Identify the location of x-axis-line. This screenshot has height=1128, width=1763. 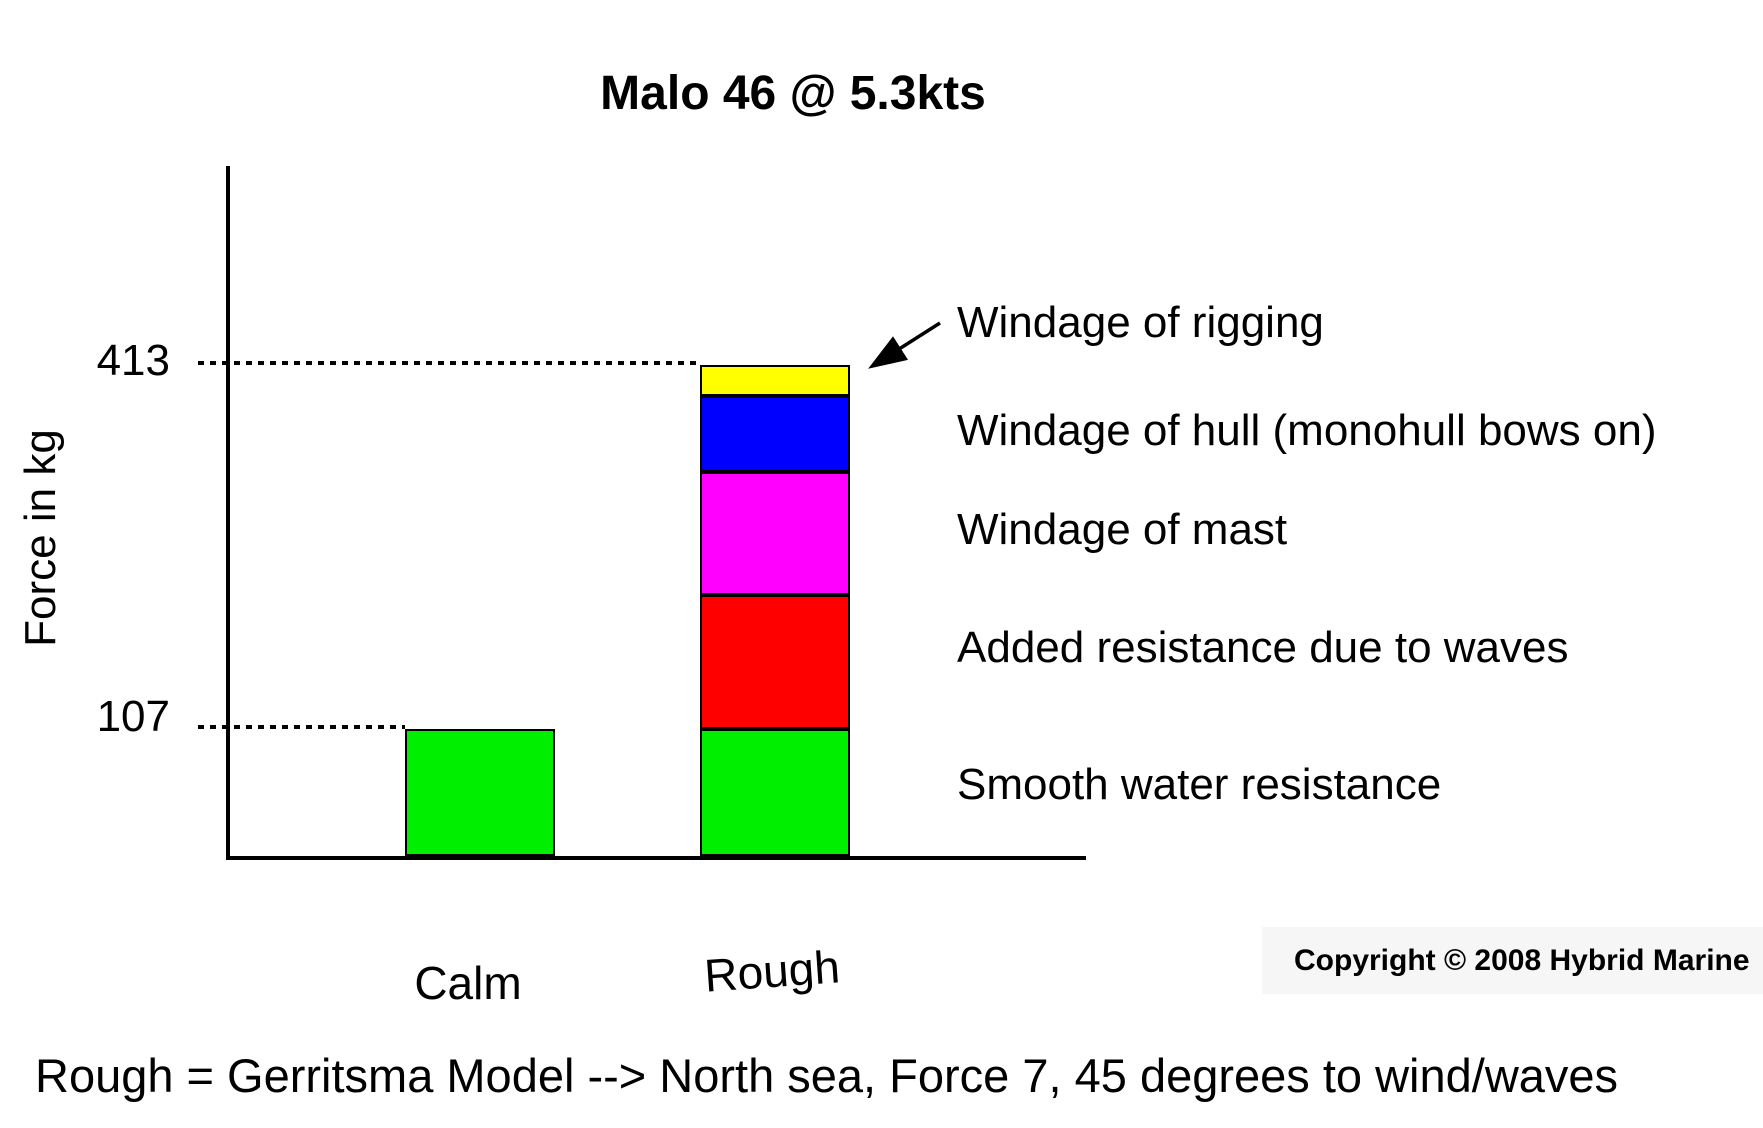
(656, 858).